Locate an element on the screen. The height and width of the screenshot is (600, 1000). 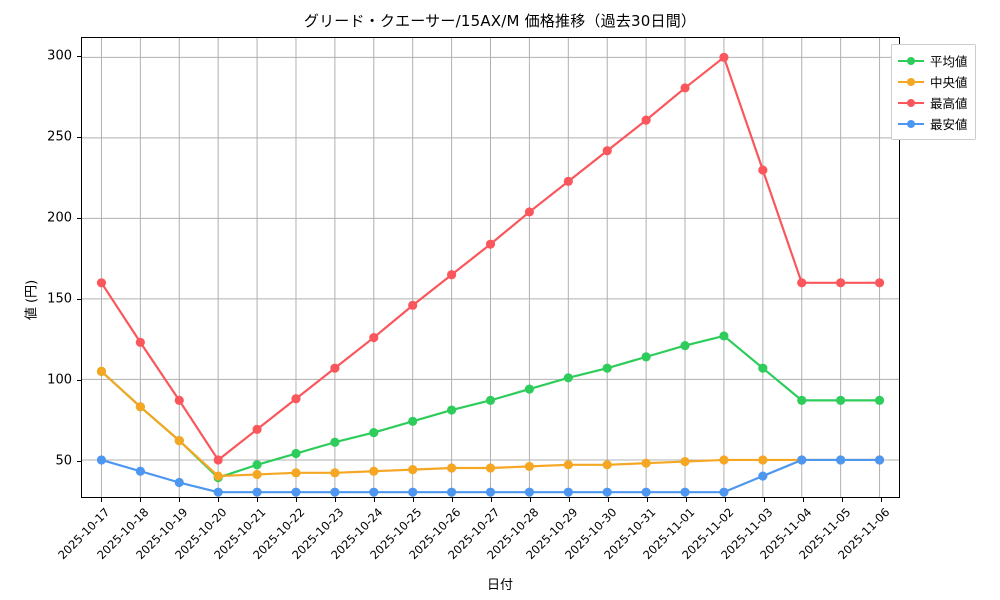
y-axis-tick-label: 150 is located at coordinates (59, 299).